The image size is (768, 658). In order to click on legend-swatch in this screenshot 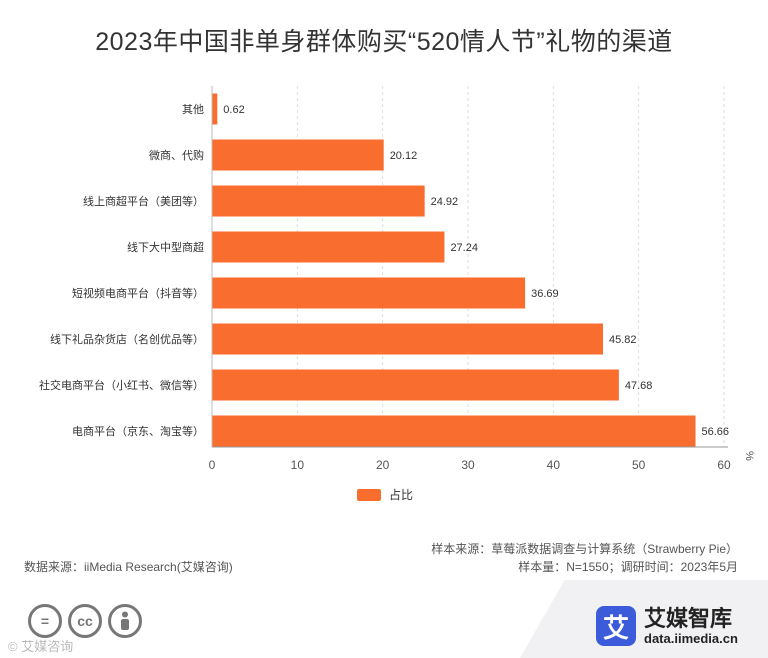, I will do `click(369, 494)`.